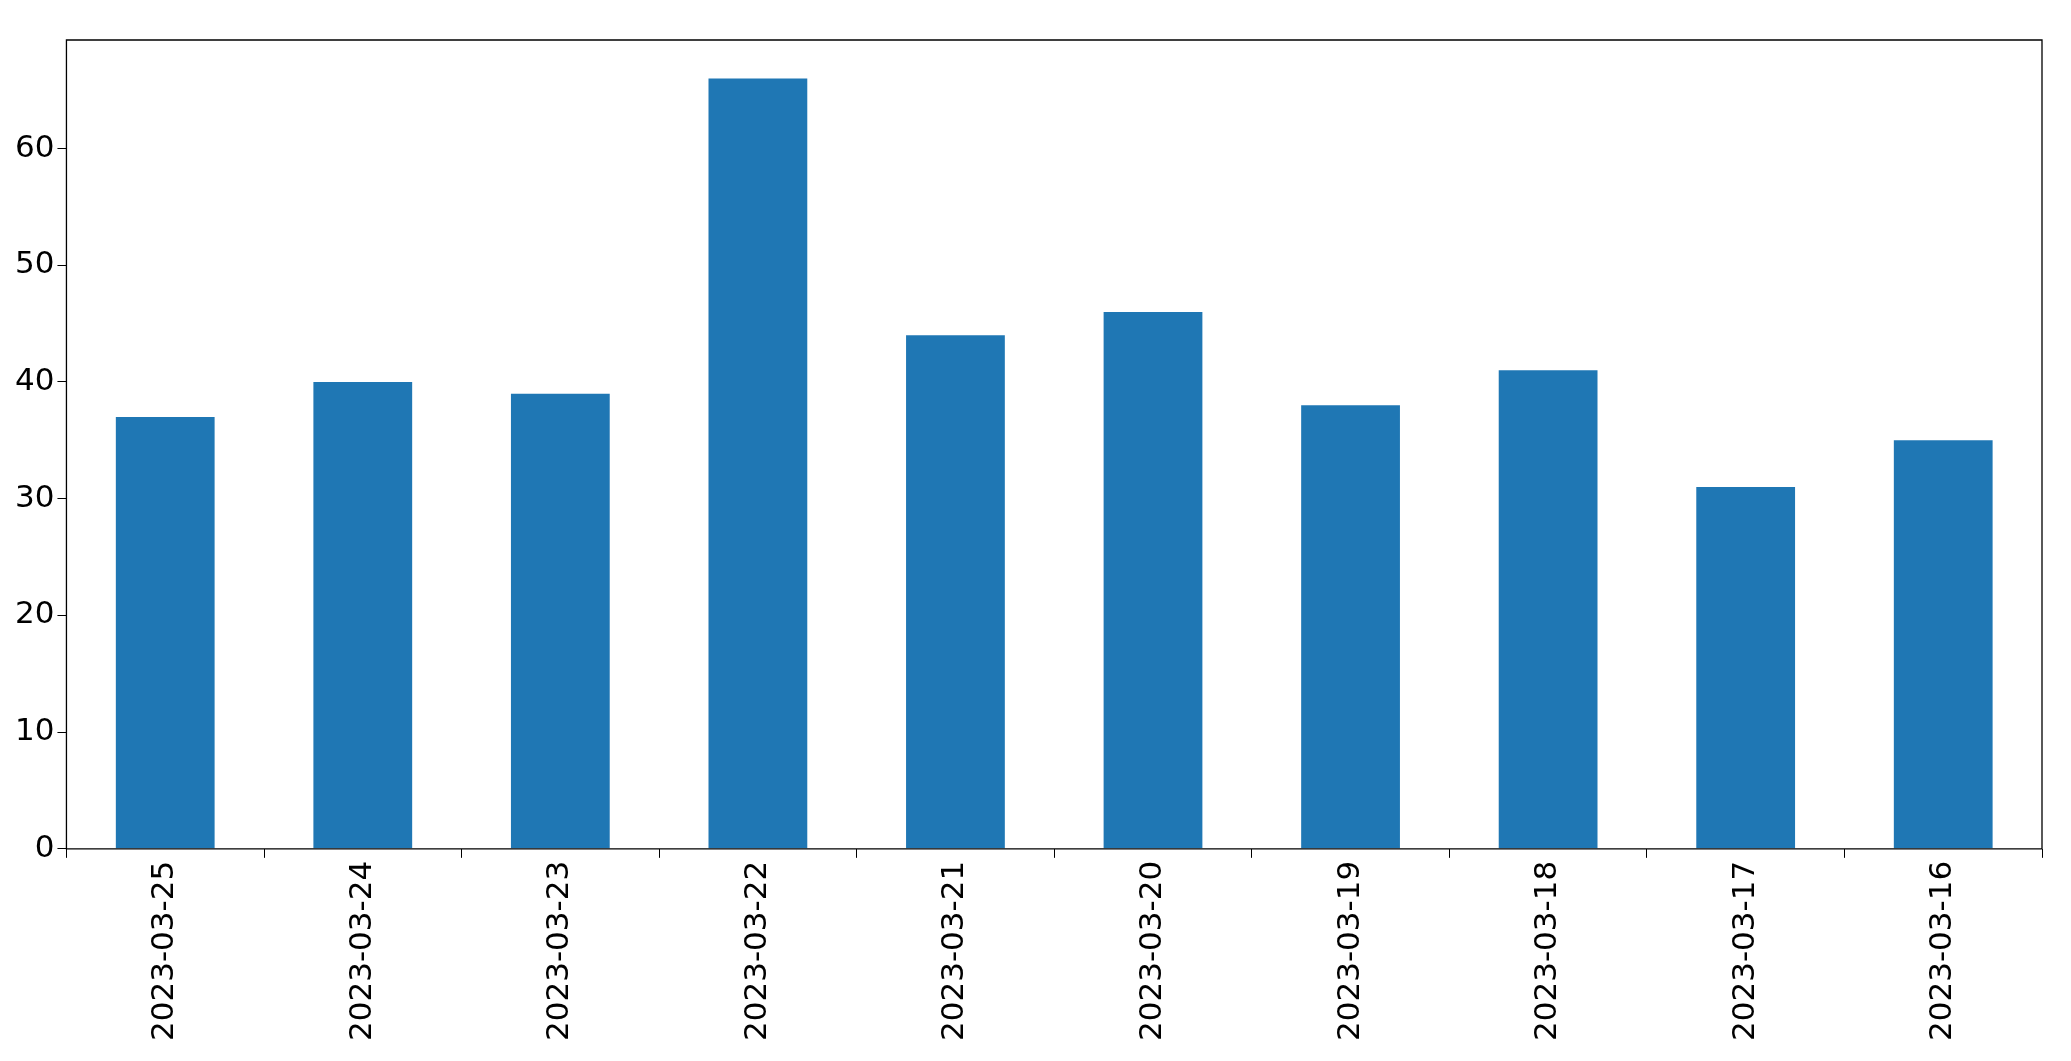 The height and width of the screenshot is (1061, 2071). I want to click on x-tick-label: 2023-03-20, so click(1150, 951).